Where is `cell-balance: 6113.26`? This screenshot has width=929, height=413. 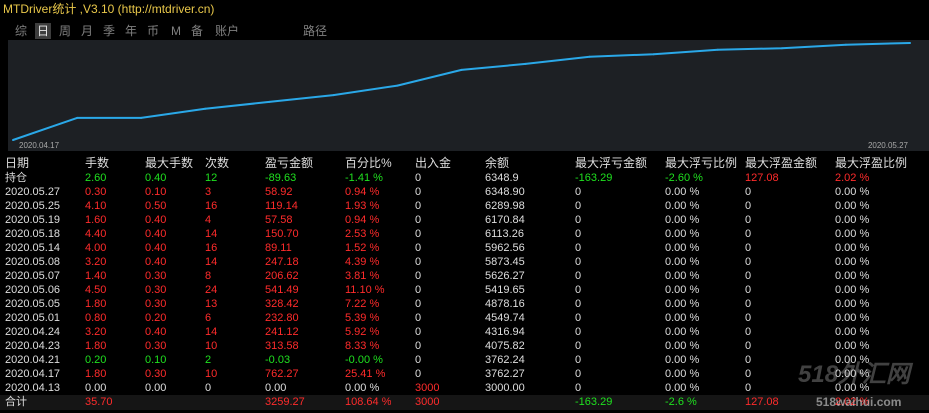
cell-balance: 6113.26 is located at coordinates (504, 234).